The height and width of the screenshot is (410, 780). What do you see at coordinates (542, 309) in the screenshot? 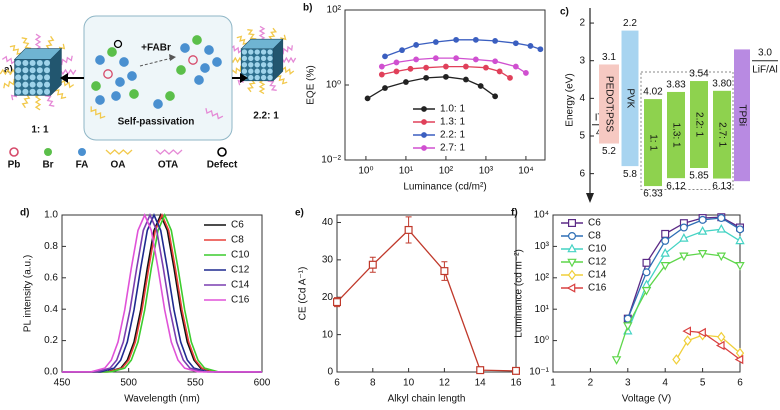
I see `y-tick-label: 10¹` at bounding box center [542, 309].